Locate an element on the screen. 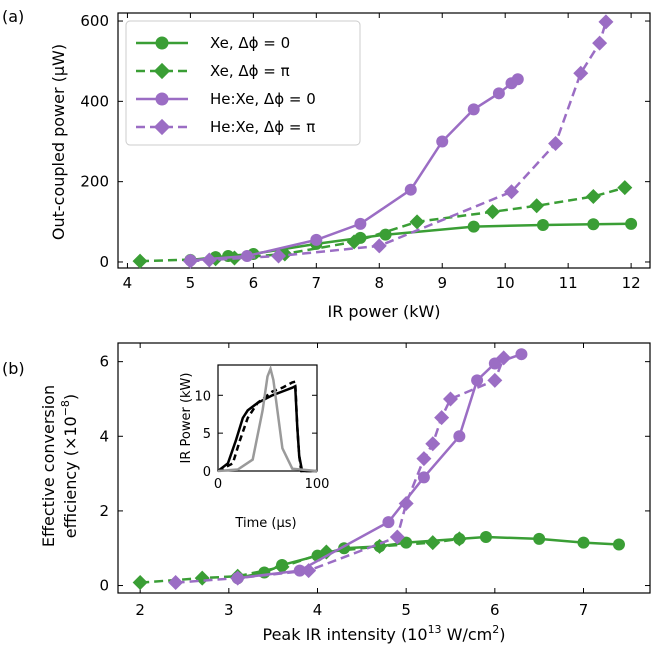 The width and height of the screenshot is (672, 650). y-tick-label: 600 is located at coordinates (94, 21).